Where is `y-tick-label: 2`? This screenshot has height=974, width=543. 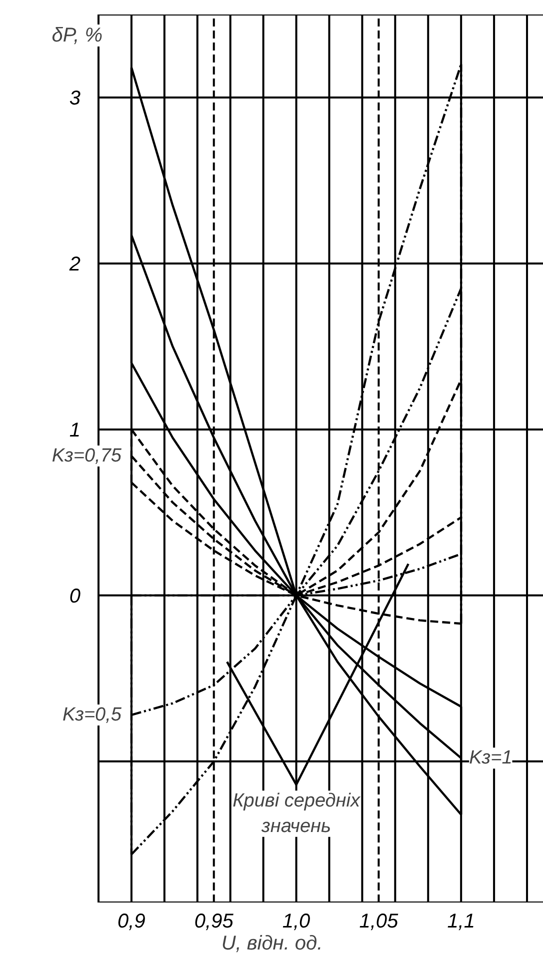
y-tick-label: 2 is located at coordinates (74, 264).